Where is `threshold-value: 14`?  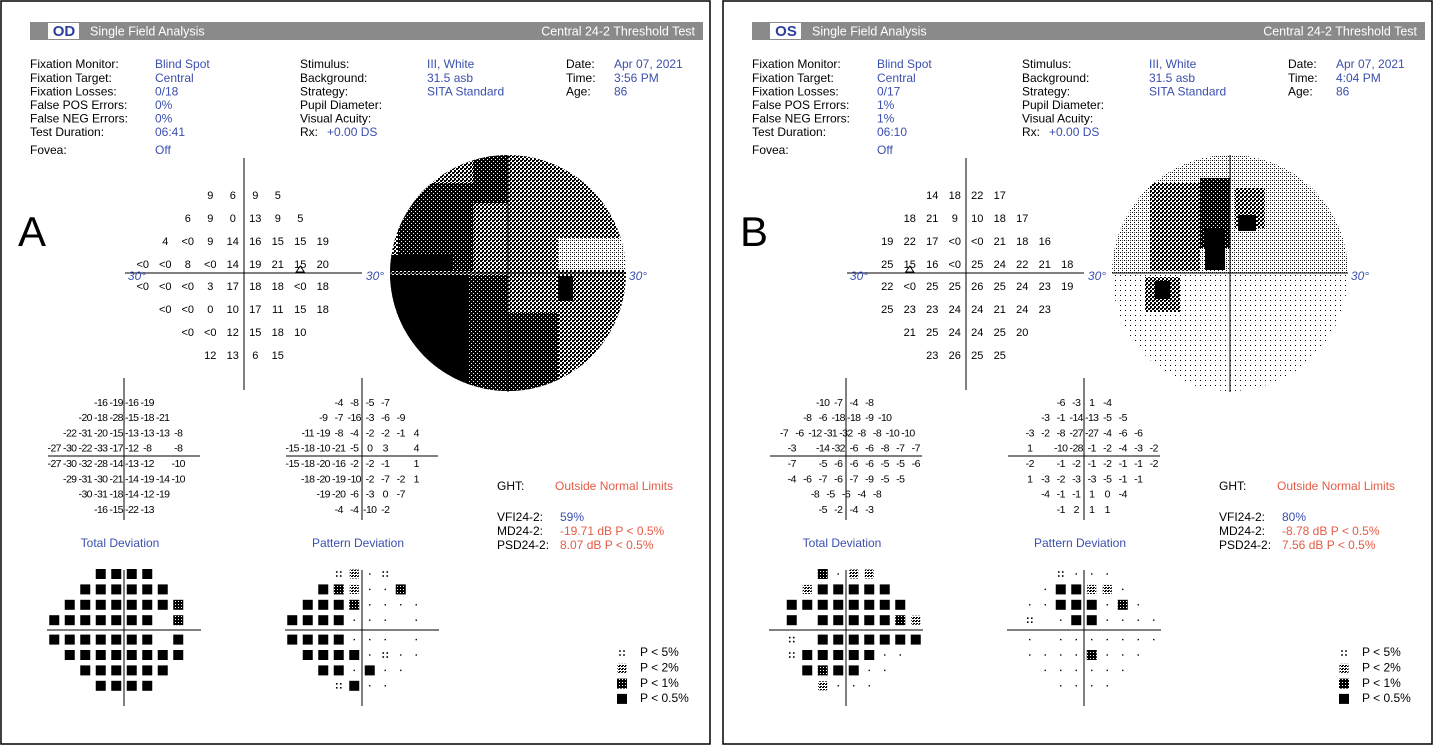
threshold-value: 14 is located at coordinates (932, 196).